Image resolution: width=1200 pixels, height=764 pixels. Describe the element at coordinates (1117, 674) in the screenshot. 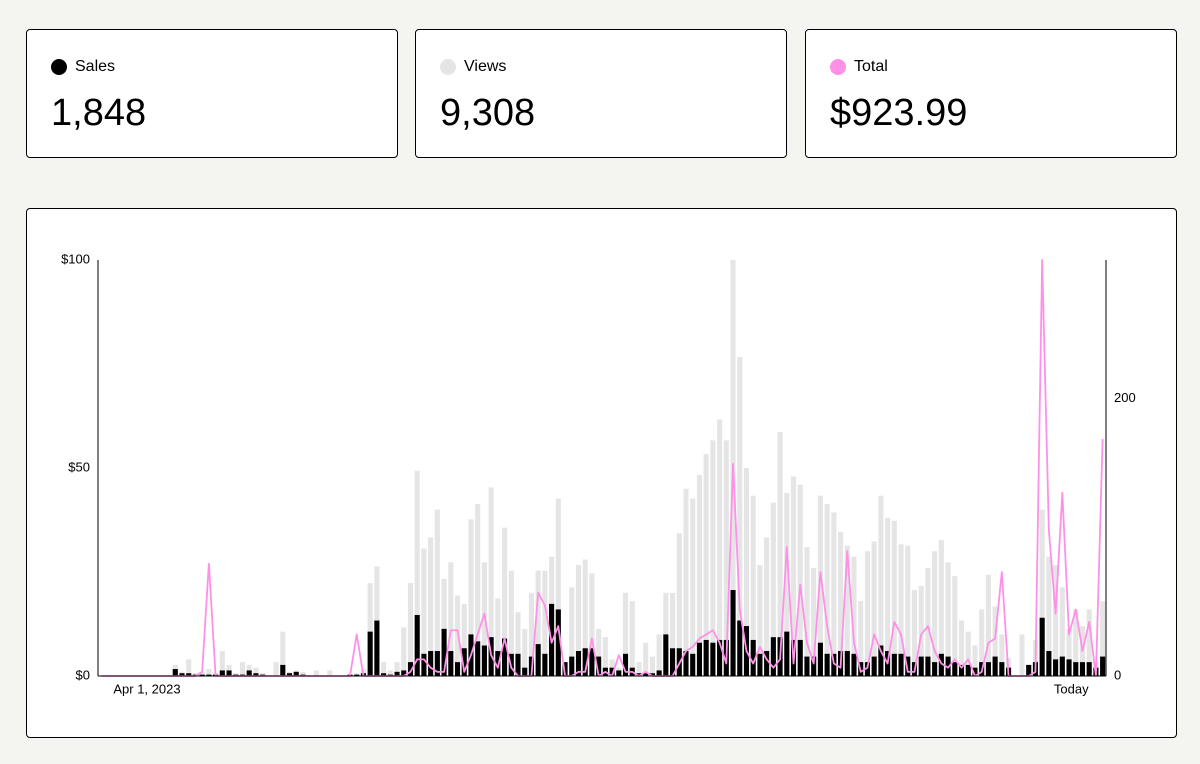

I see `y2-tick-label: 0` at that location.